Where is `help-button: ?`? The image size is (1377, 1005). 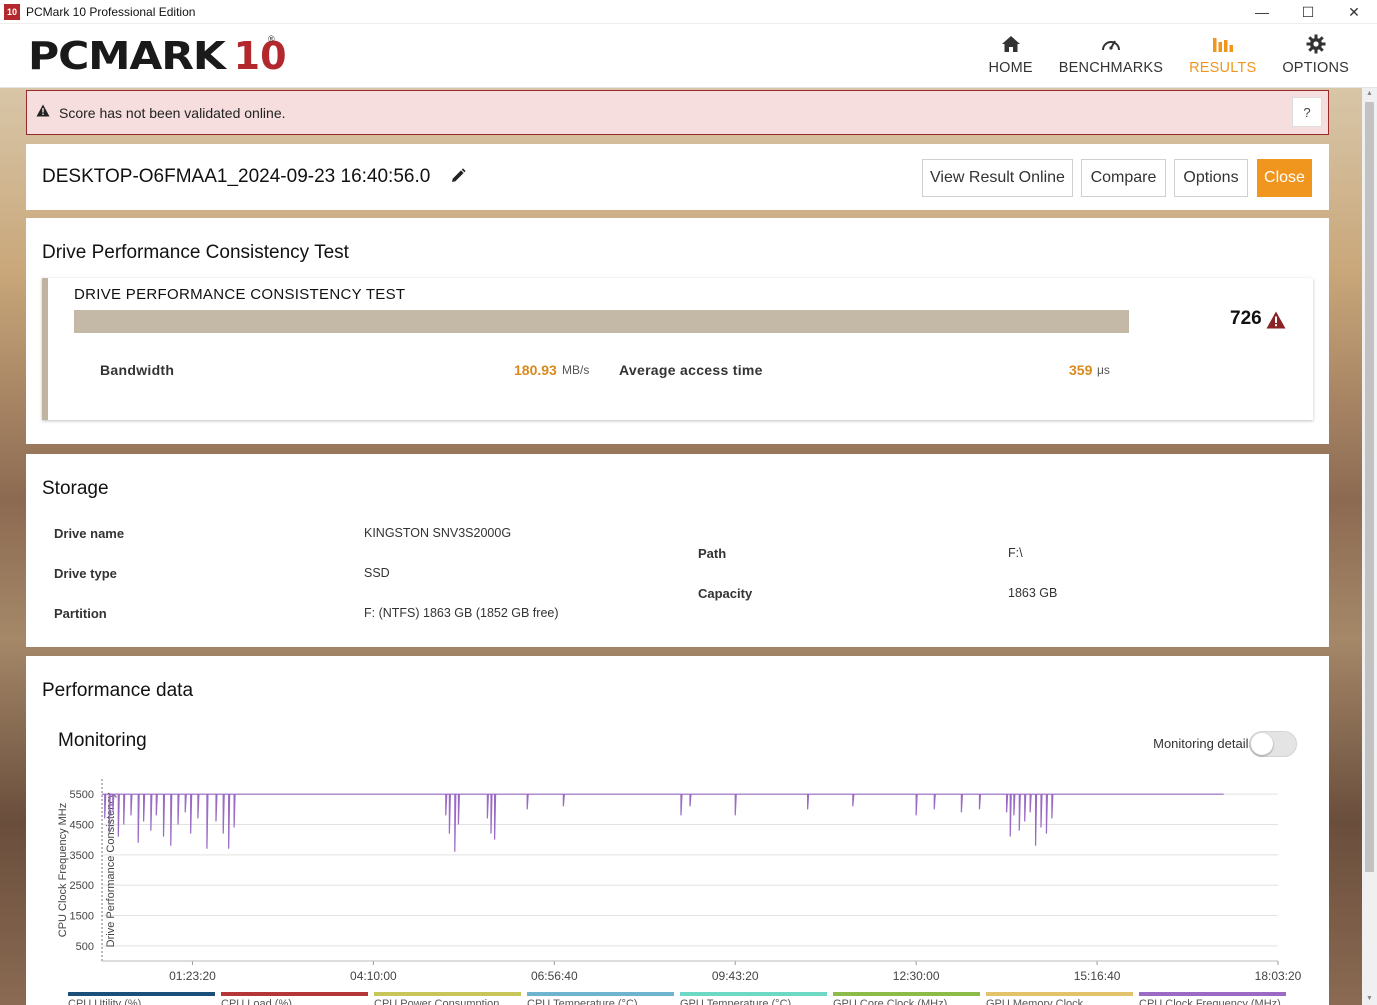 help-button: ? is located at coordinates (1307, 112).